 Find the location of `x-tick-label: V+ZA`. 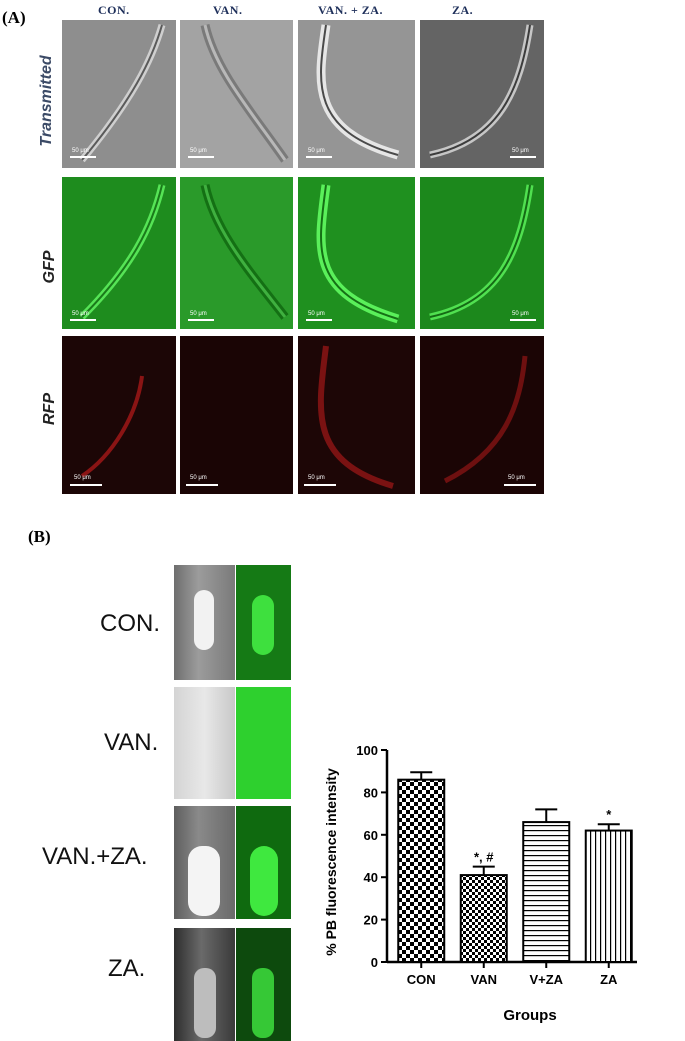

x-tick-label: V+ZA is located at coordinates (546, 979).